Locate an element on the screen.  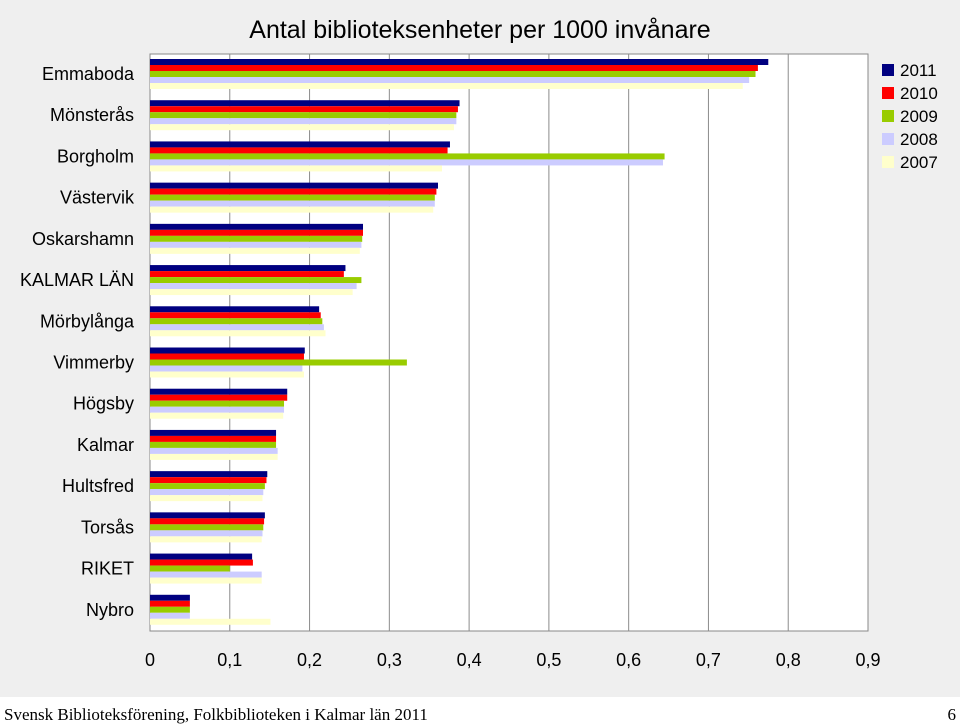
page-number: 6 is located at coordinates (952, 714).